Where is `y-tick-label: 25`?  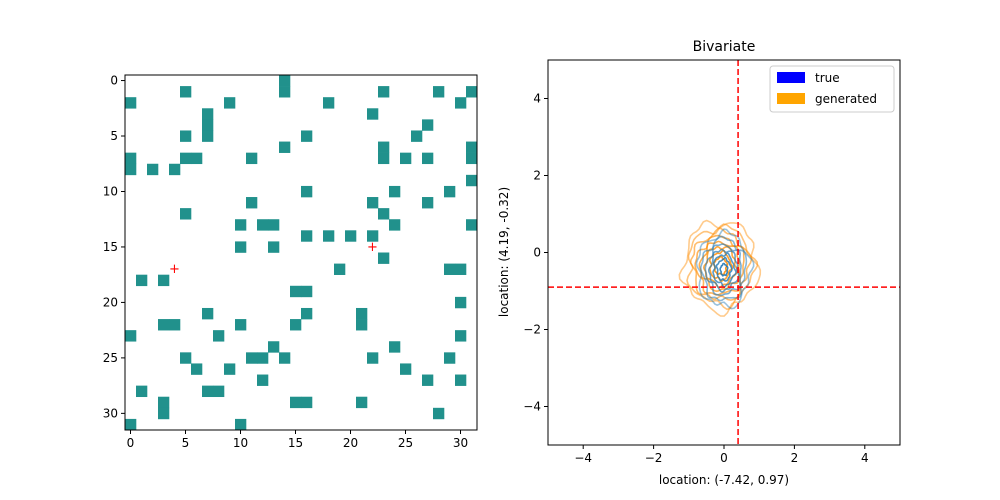
y-tick-label: 25 is located at coordinates (110, 358).